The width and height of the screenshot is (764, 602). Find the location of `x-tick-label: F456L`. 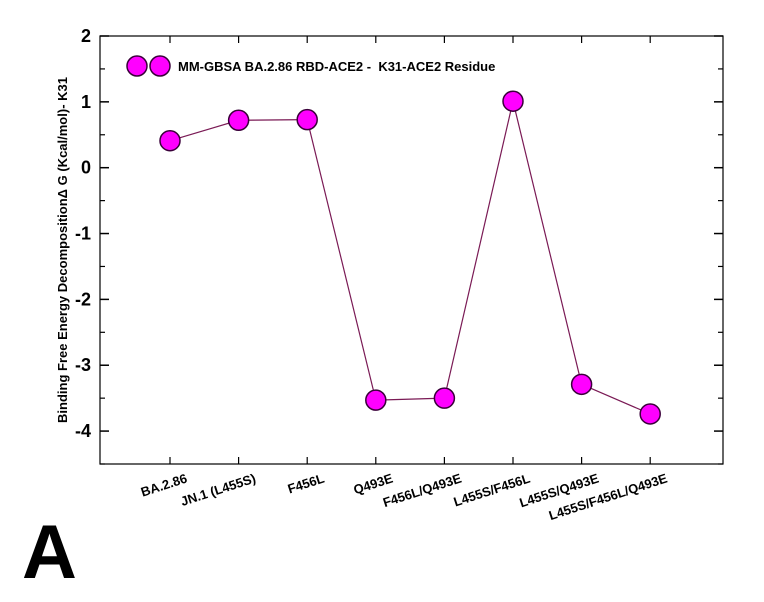

x-tick-label: F456L is located at coordinates (306, 484).